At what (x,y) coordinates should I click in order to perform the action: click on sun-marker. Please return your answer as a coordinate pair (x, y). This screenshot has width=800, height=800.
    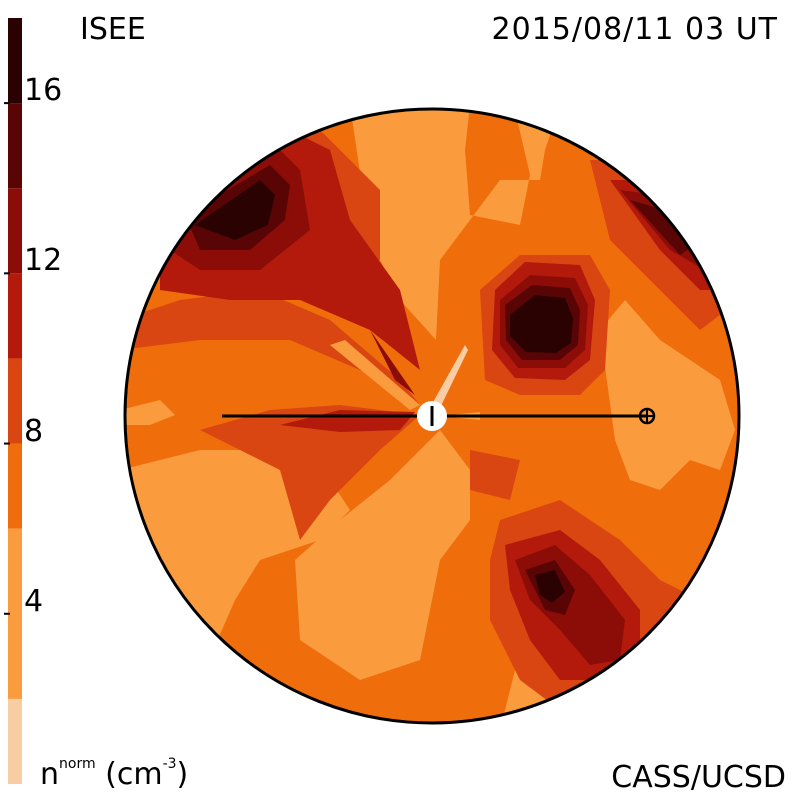
    Looking at the image, I should click on (432, 416).